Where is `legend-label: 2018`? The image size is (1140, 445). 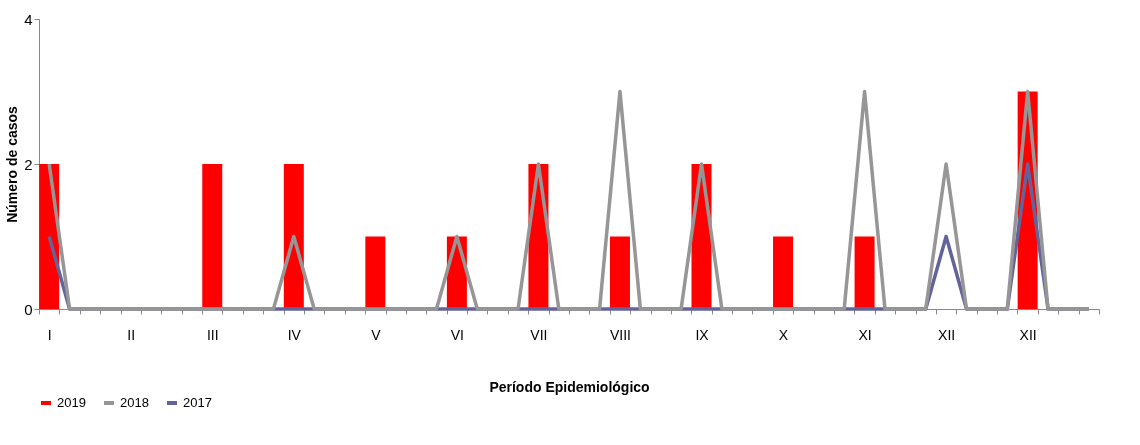 legend-label: 2018 is located at coordinates (134, 402).